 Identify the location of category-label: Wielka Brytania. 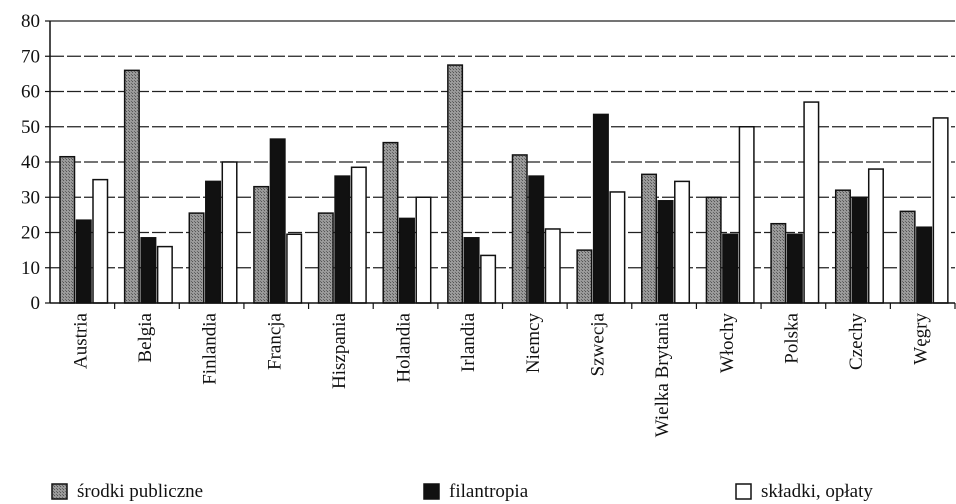
(662, 374).